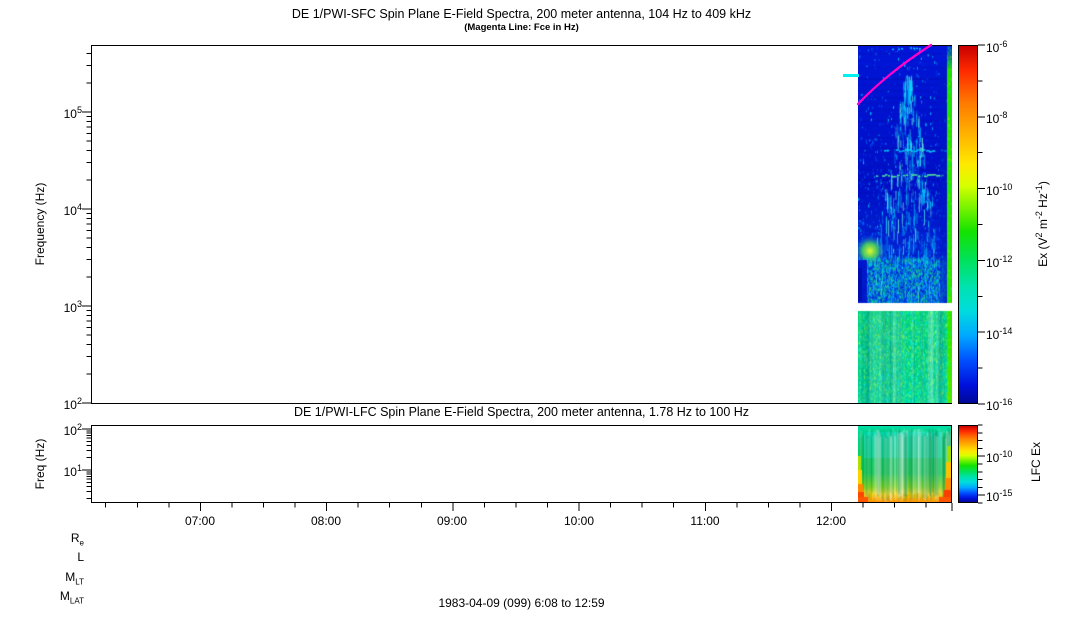 The image size is (1083, 620). Describe the element at coordinates (72, 430) in the screenshot. I see `lfc-ytick-1e2: 10²` at that location.